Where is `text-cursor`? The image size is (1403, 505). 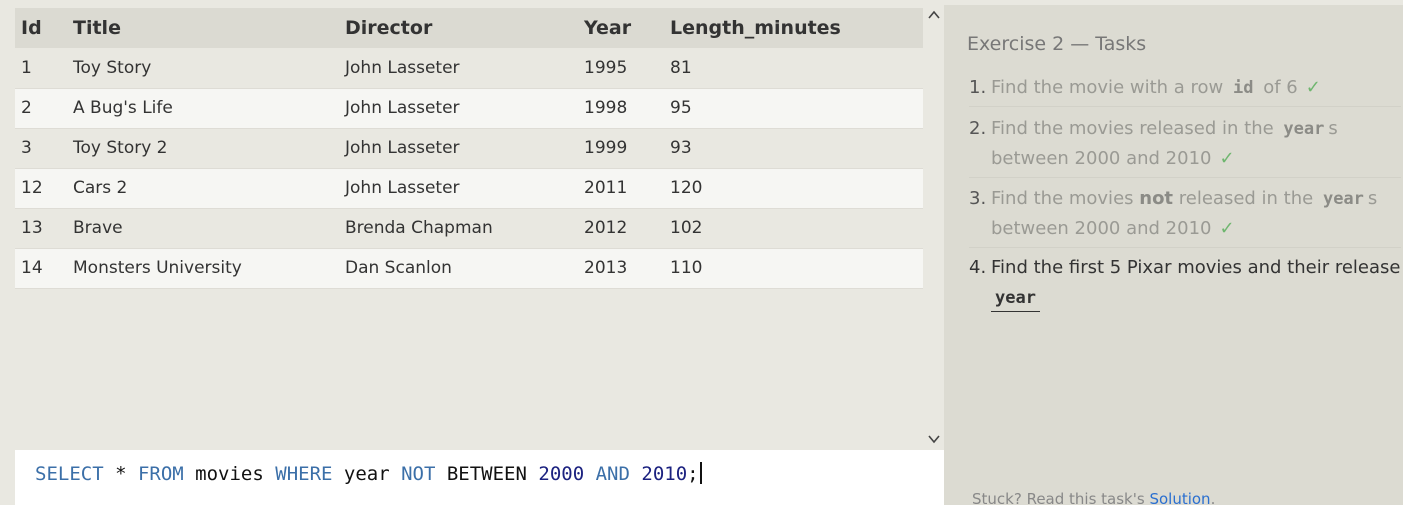
text-cursor is located at coordinates (700, 473).